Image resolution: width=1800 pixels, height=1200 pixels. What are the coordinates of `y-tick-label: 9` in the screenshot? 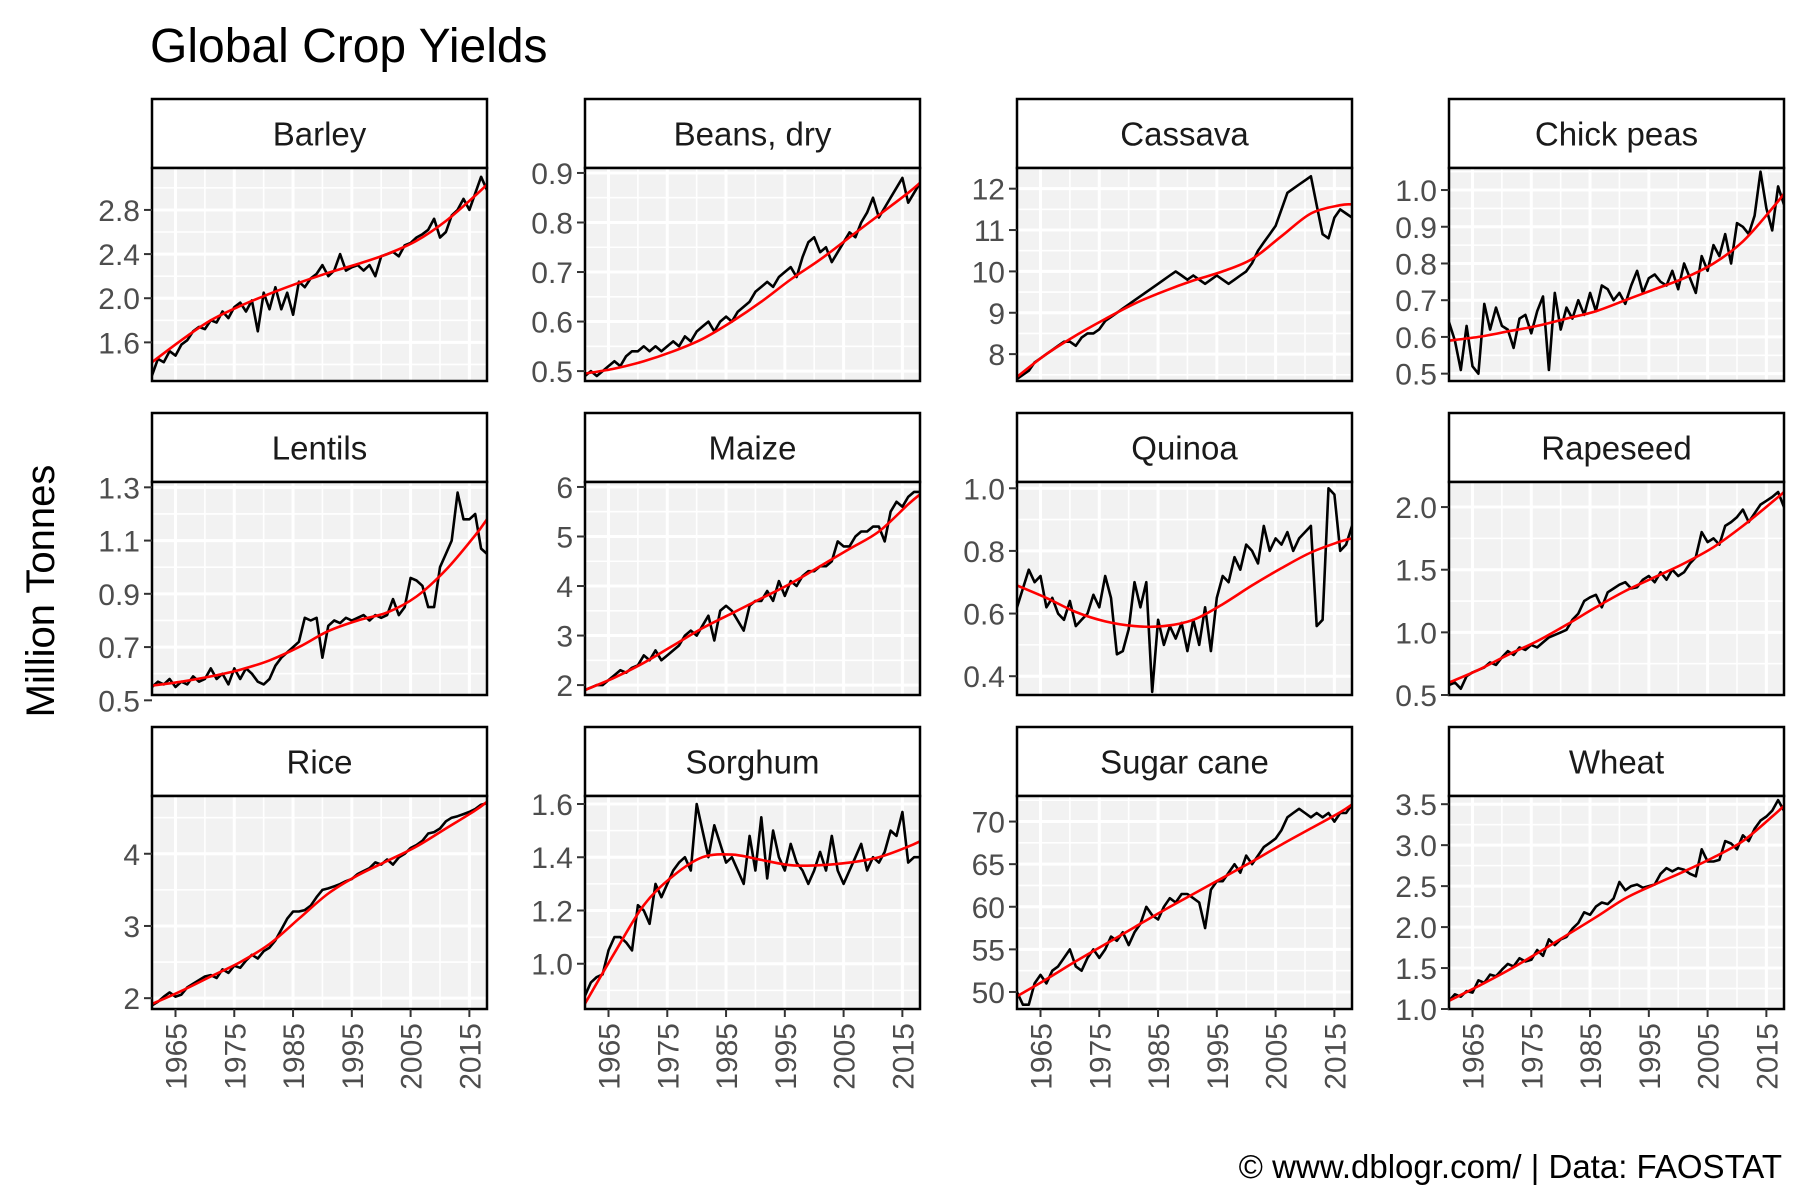 It's located at (996, 314).